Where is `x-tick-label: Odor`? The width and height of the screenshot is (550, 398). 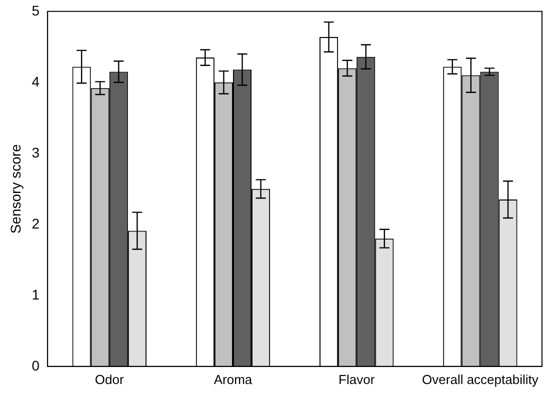
x-tick-label: Odor is located at coordinates (109, 379).